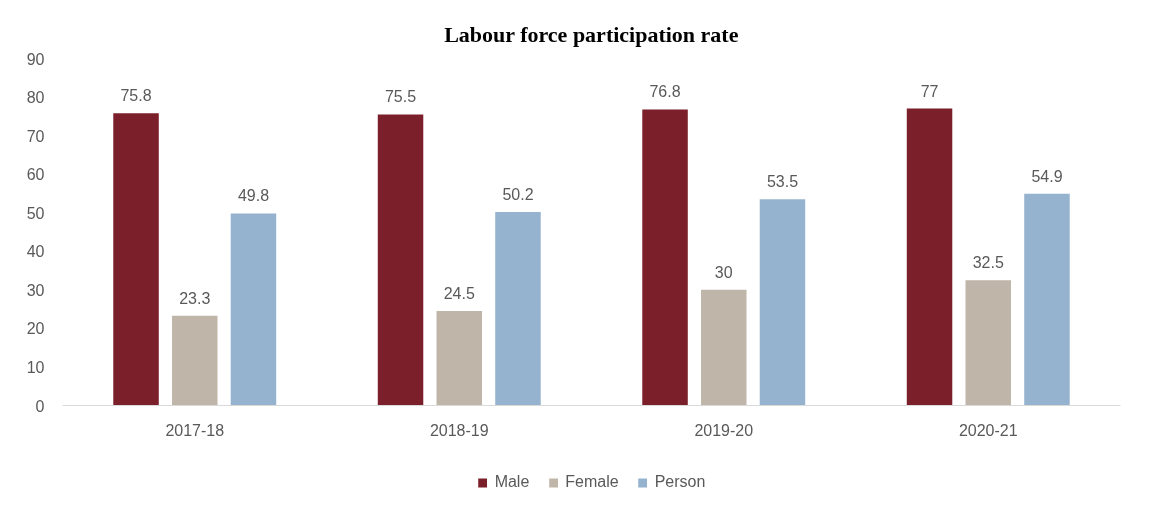 The height and width of the screenshot is (509, 1154). Describe the element at coordinates (35, 136) in the screenshot. I see `y-tick-label: 70` at that location.